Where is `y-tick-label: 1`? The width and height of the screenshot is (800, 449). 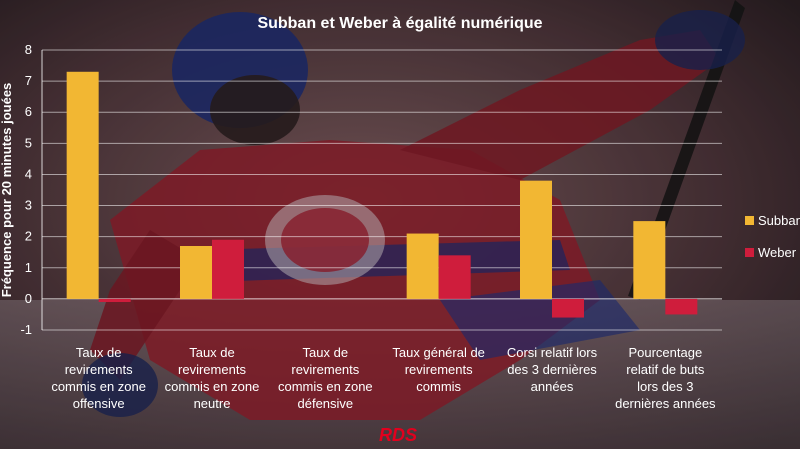 y-tick-label: 1 is located at coordinates (28, 267).